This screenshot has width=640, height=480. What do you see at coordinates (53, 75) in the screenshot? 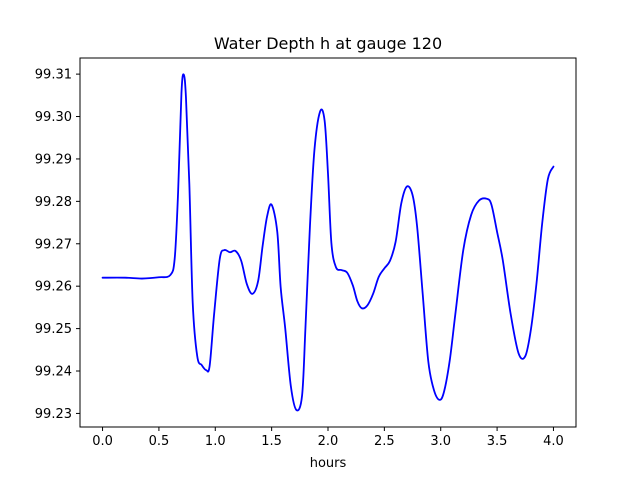
I see `y-tick-label: 99.31` at bounding box center [53, 75].